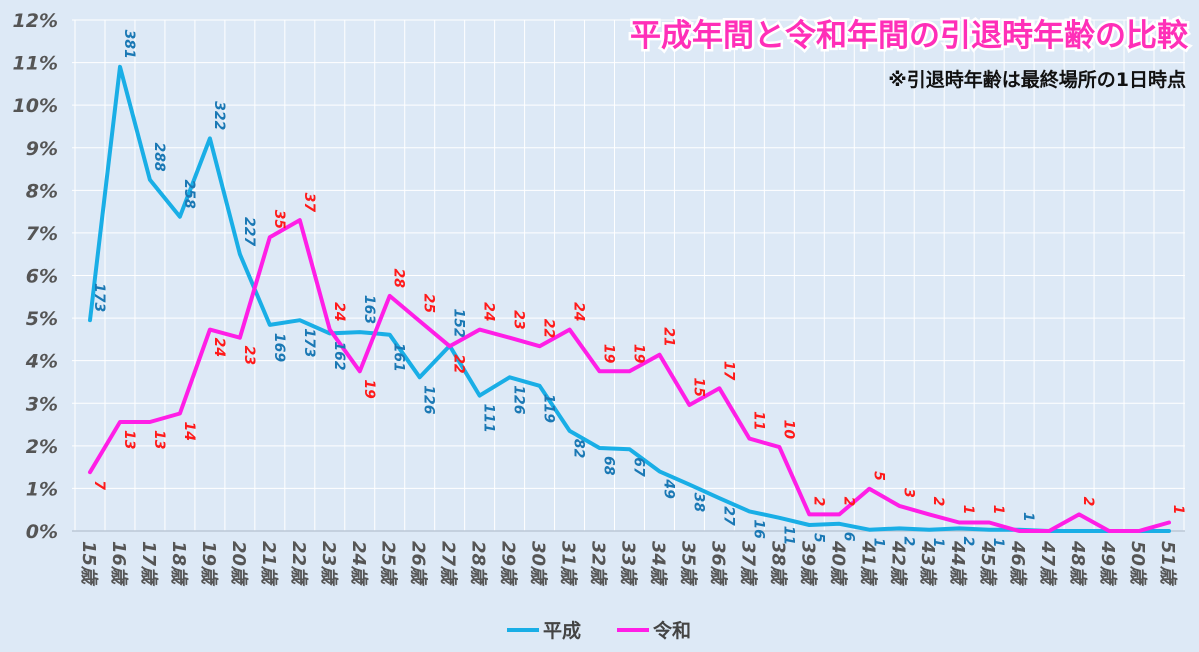  I want to click on data-label: 7, so click(99, 485).